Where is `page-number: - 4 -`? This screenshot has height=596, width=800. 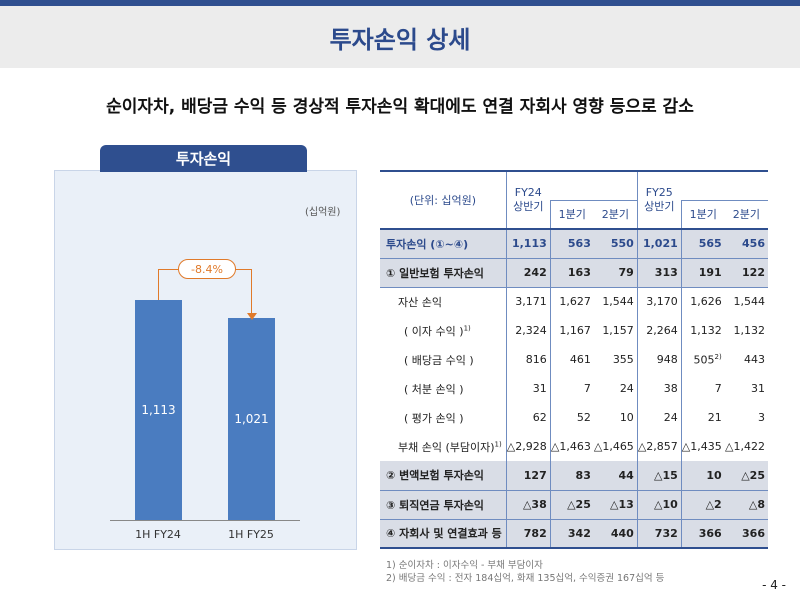 page-number: - 4 - is located at coordinates (774, 585).